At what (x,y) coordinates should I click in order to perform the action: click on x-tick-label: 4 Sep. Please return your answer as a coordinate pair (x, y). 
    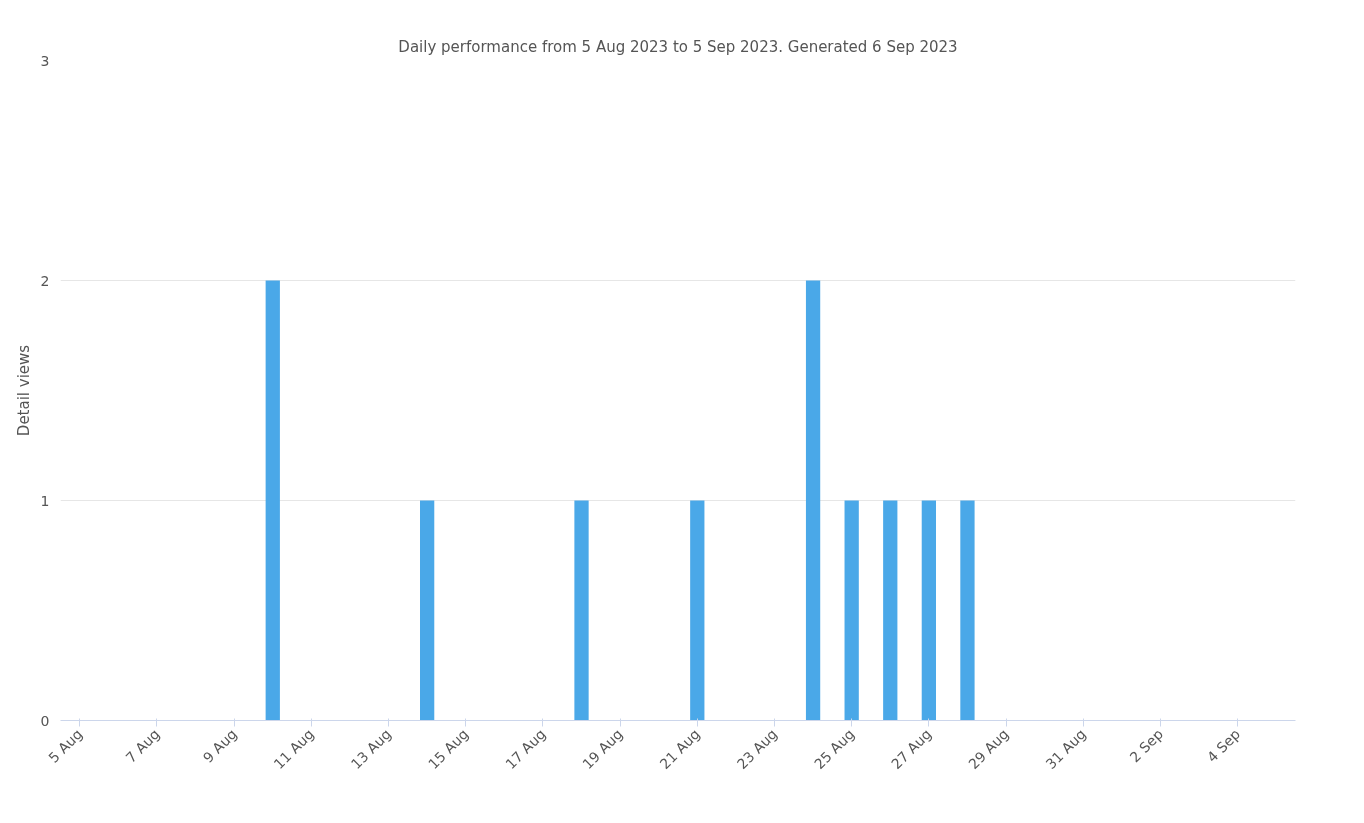
    Looking at the image, I should click on (1223, 745).